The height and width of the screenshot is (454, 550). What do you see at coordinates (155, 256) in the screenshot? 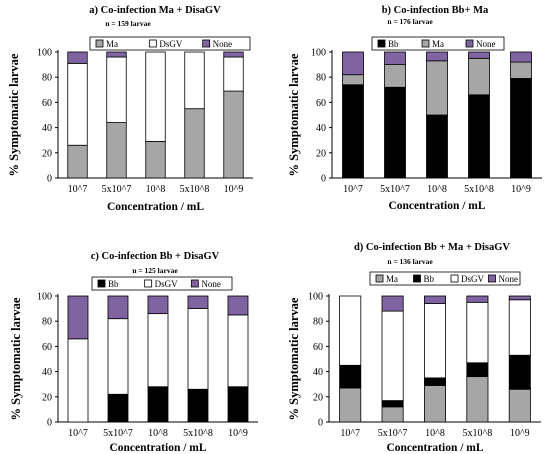
I see `chart-title: c) Co-infection Bb + DisaGV` at bounding box center [155, 256].